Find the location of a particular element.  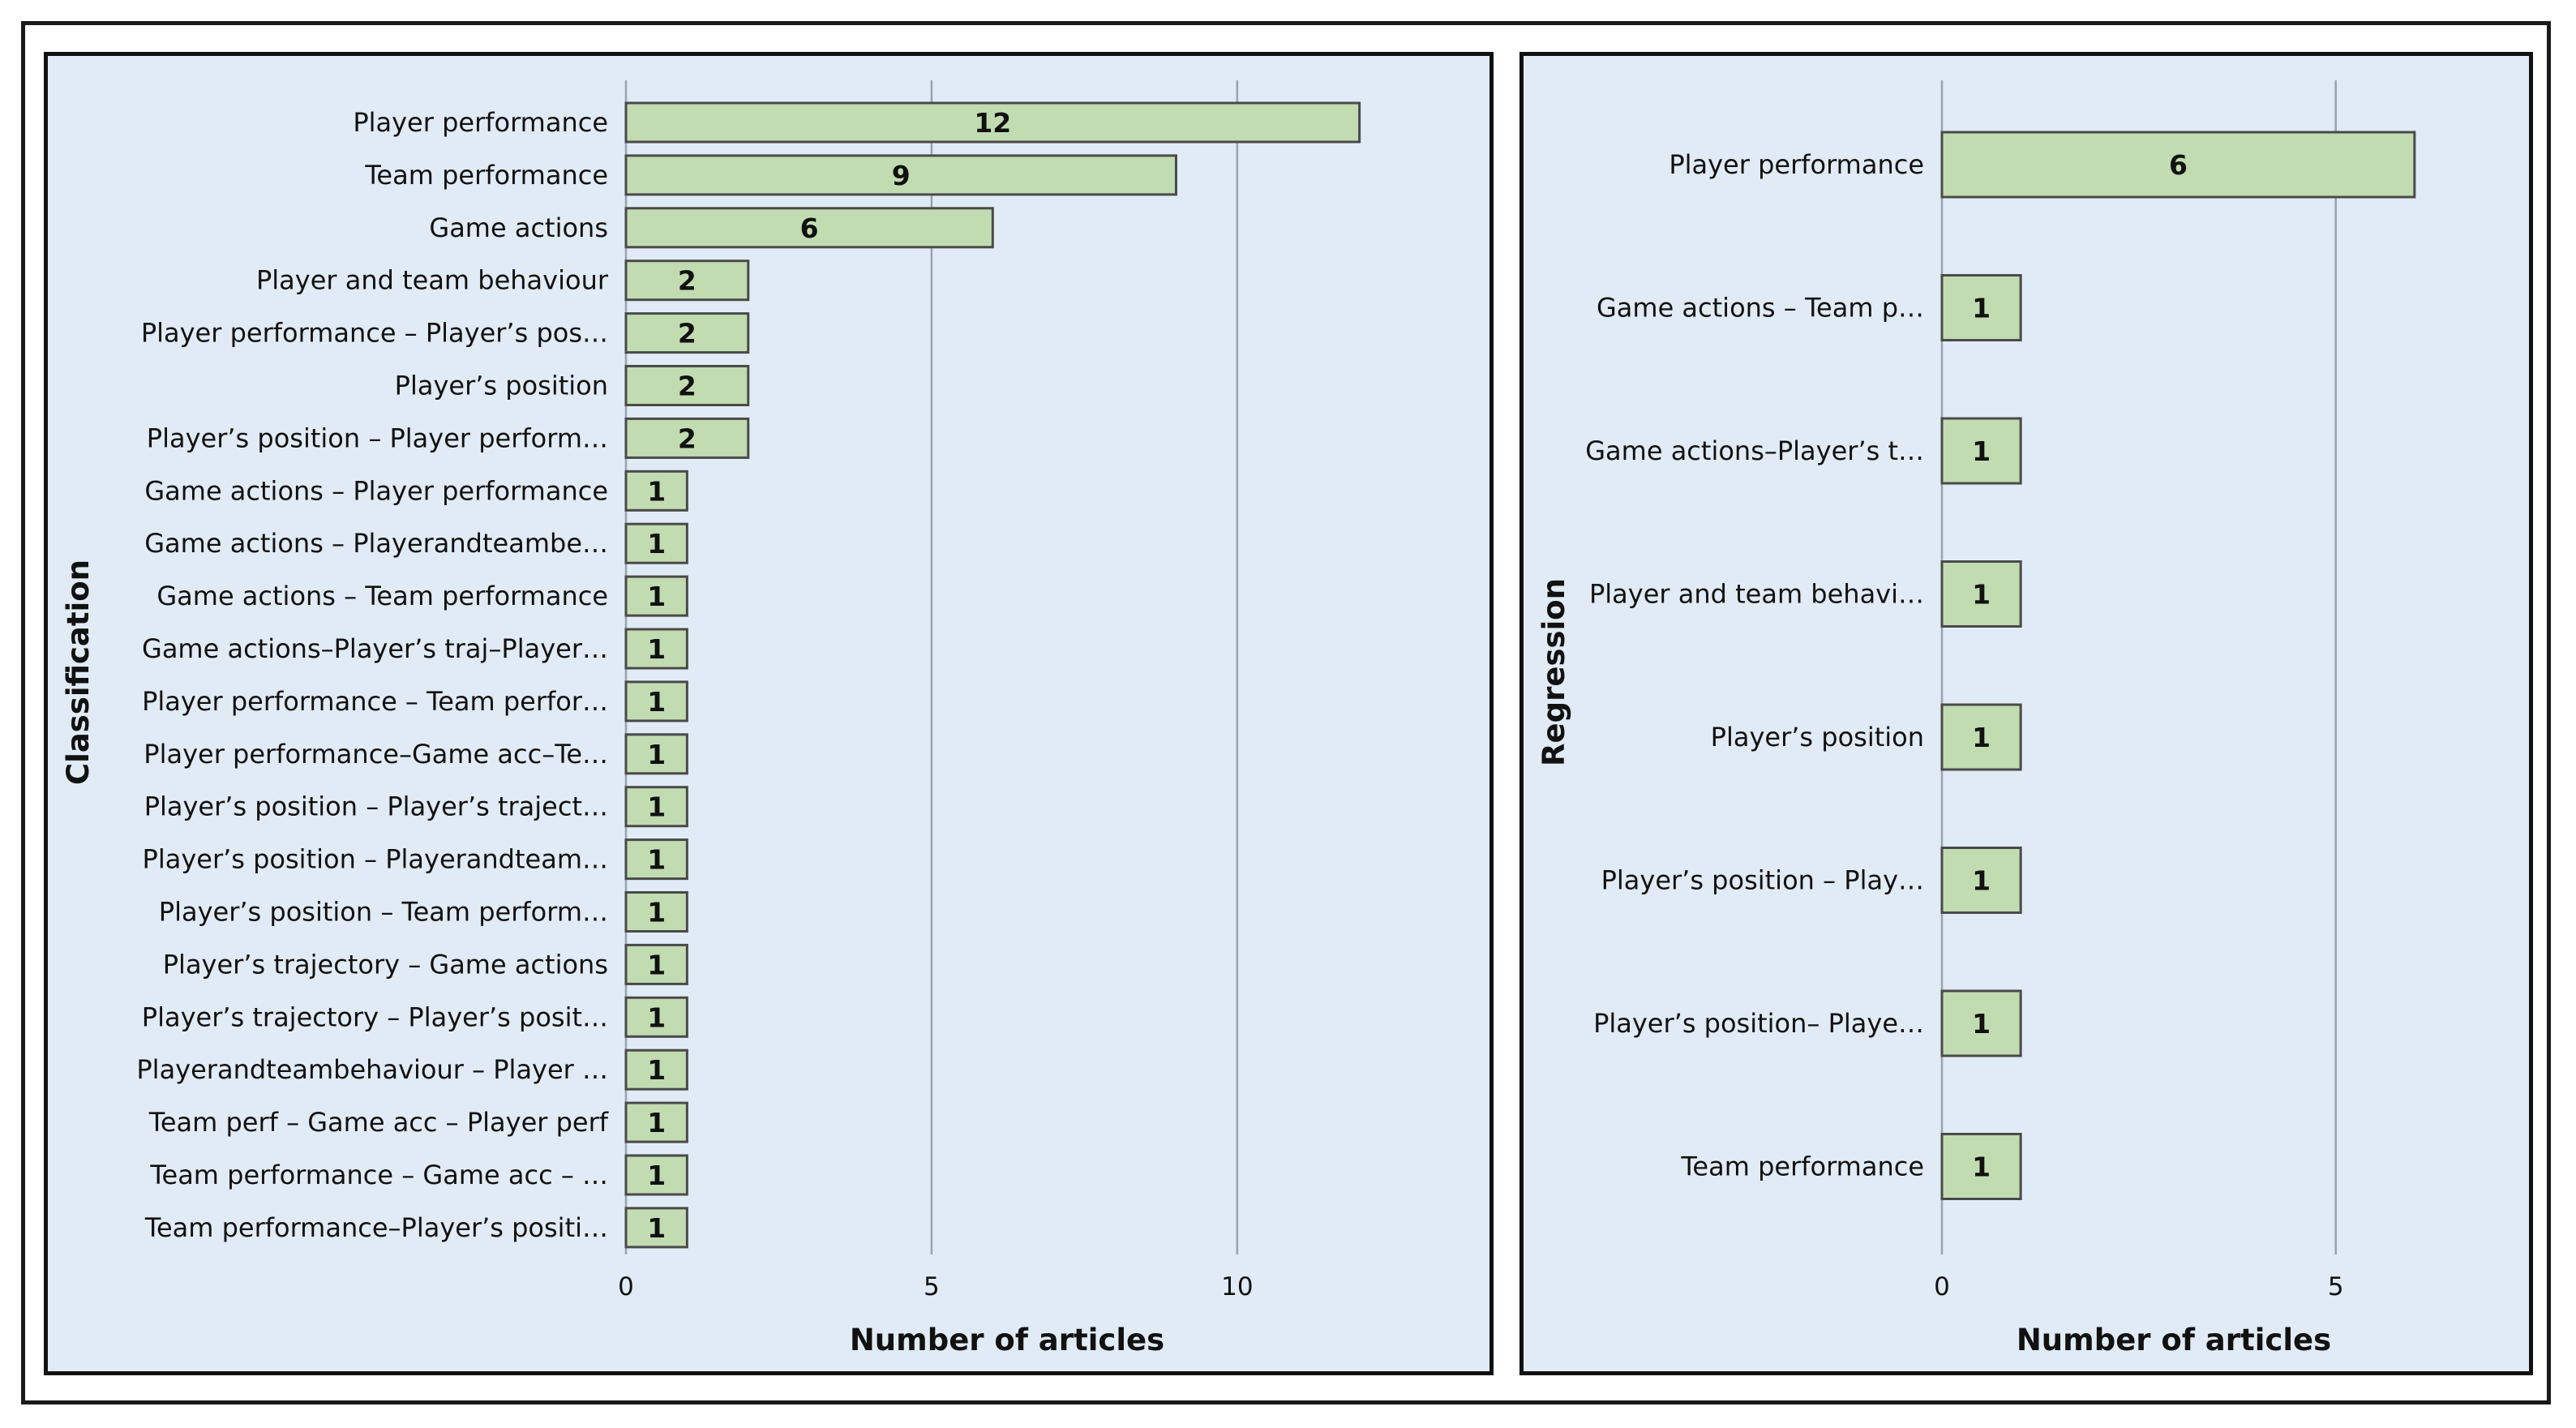

classification-category-label: Team performance is located at coordinates (486, 175).